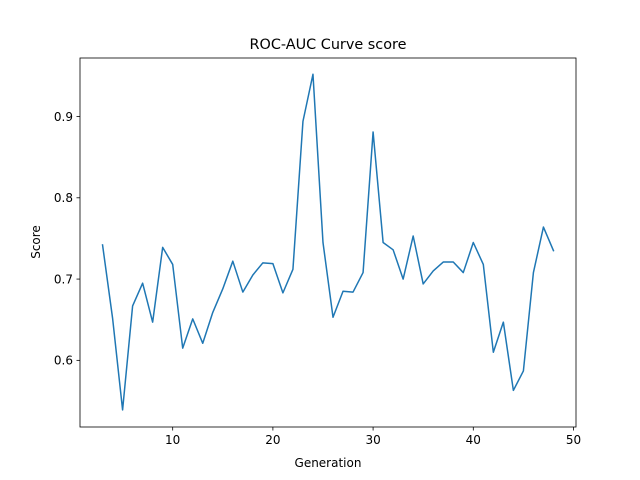 Image resolution: width=640 pixels, height=480 pixels. Describe the element at coordinates (573, 440) in the screenshot. I see `x-tick-label: 50` at that location.